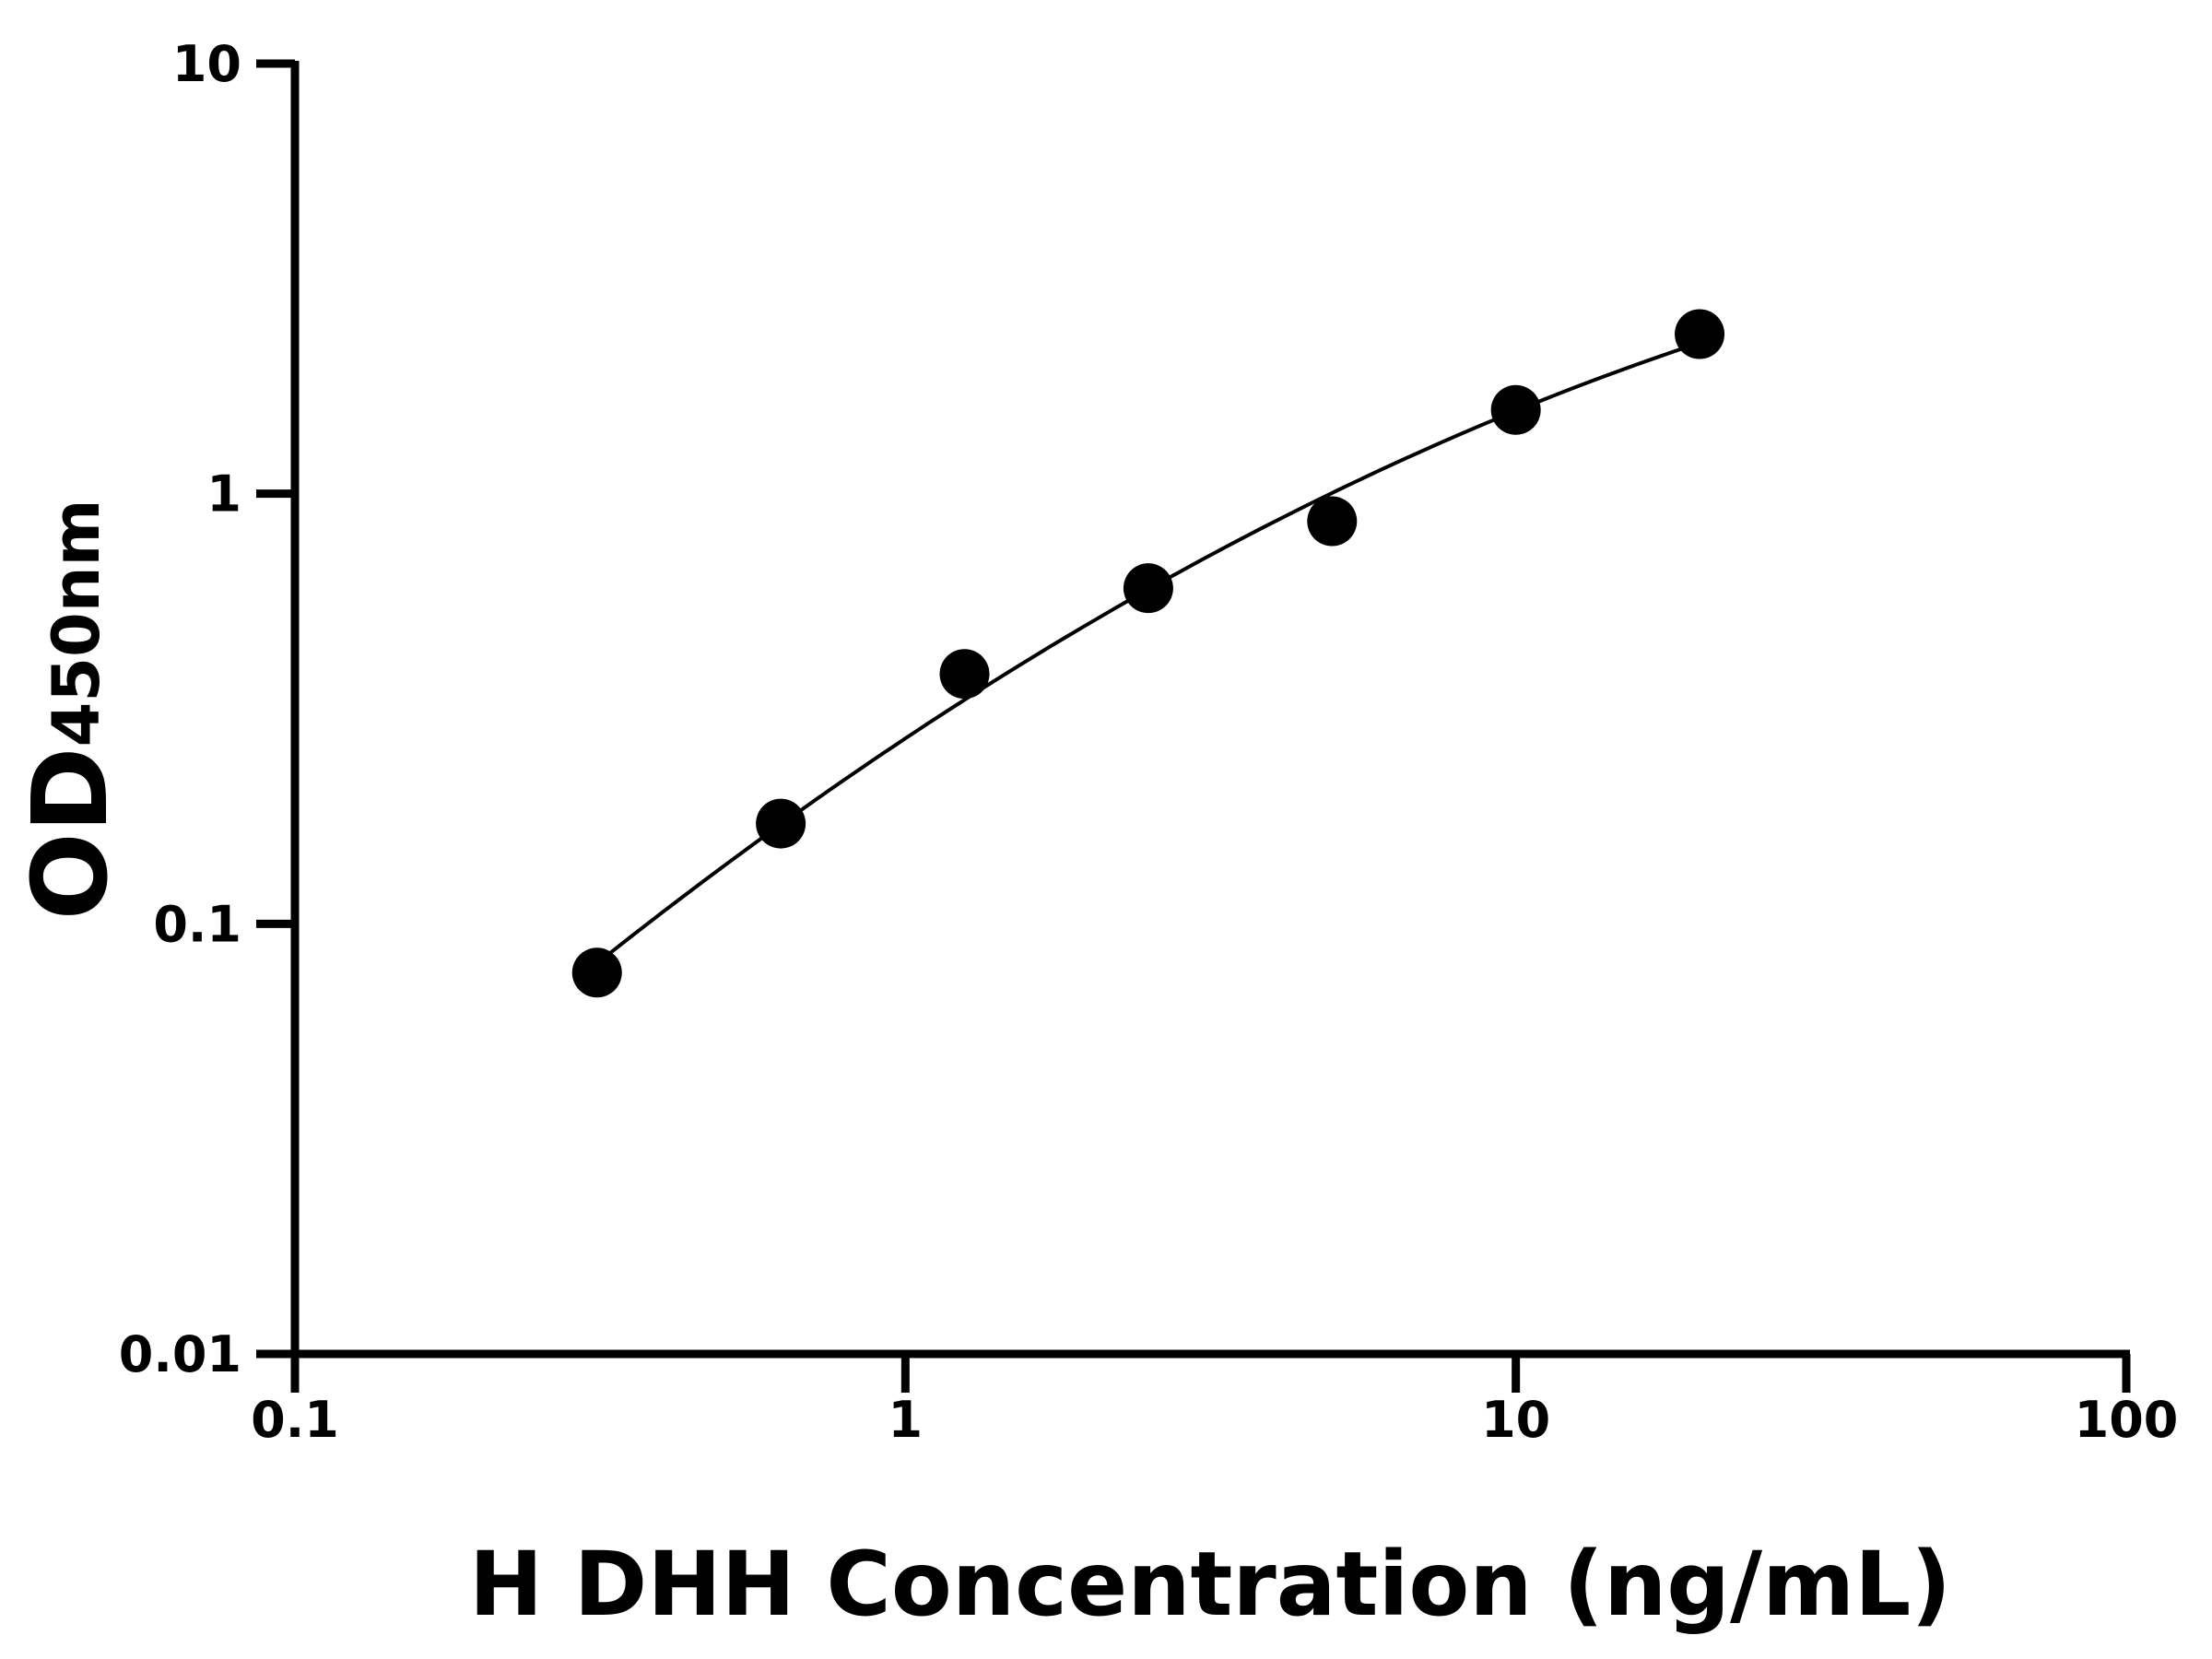  Describe the element at coordinates (906, 1420) in the screenshot. I see `x-tick-label: 1` at that location.